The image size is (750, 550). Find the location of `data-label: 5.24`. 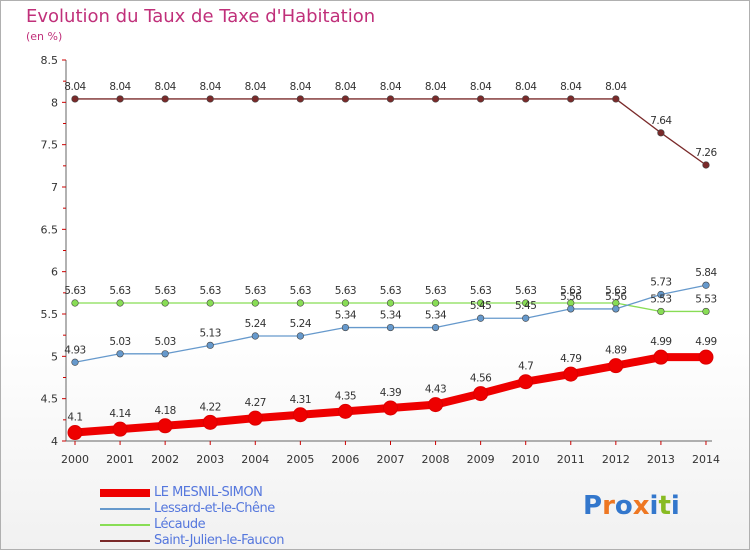

data-label: 5.24 is located at coordinates (256, 324).